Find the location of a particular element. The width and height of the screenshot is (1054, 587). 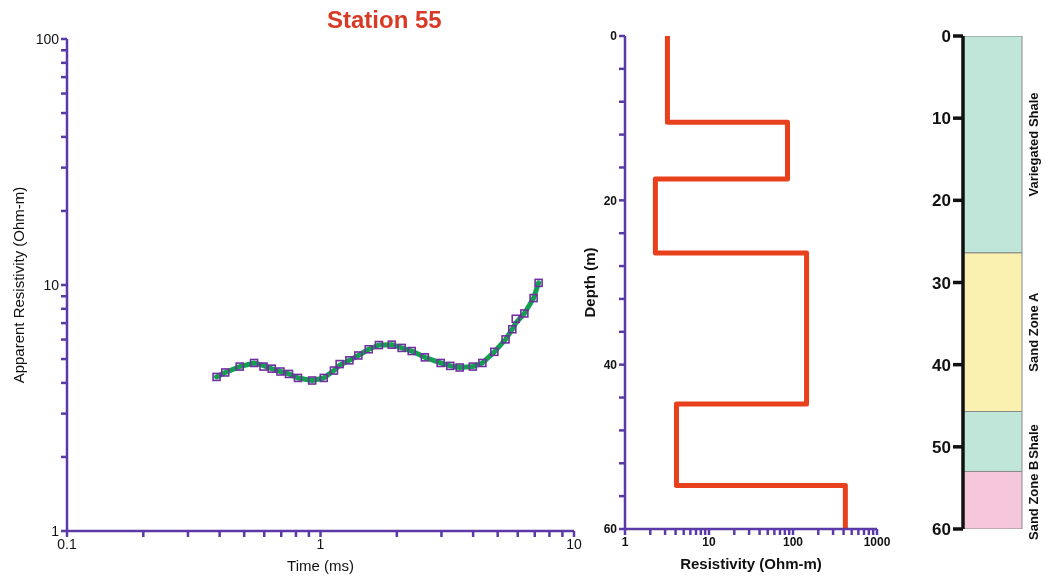

y-tick-label: 30 is located at coordinates (941, 283).